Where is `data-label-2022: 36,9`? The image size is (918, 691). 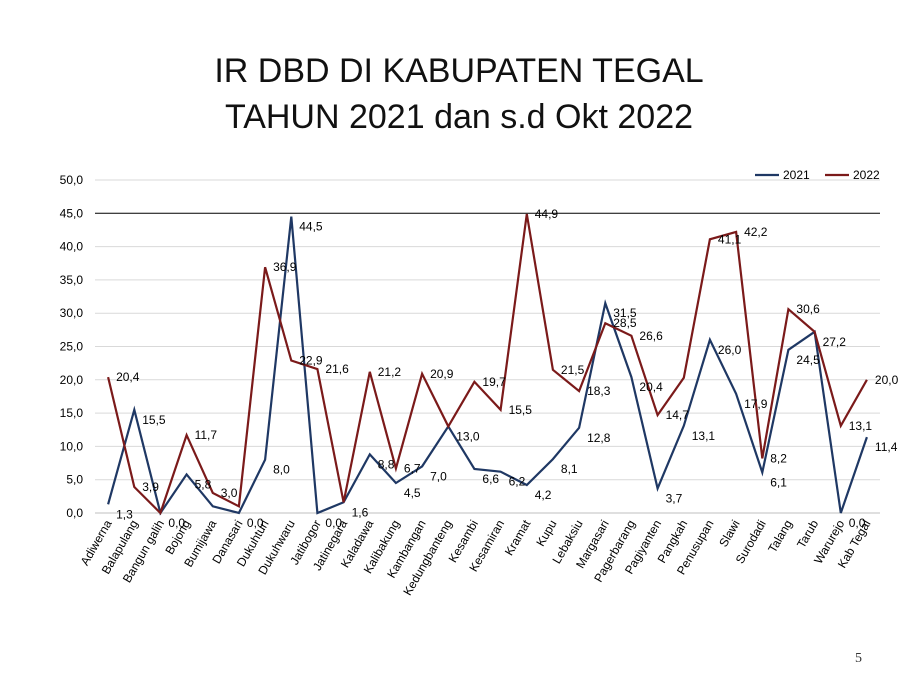 data-label-2022: 36,9 is located at coordinates (285, 267).